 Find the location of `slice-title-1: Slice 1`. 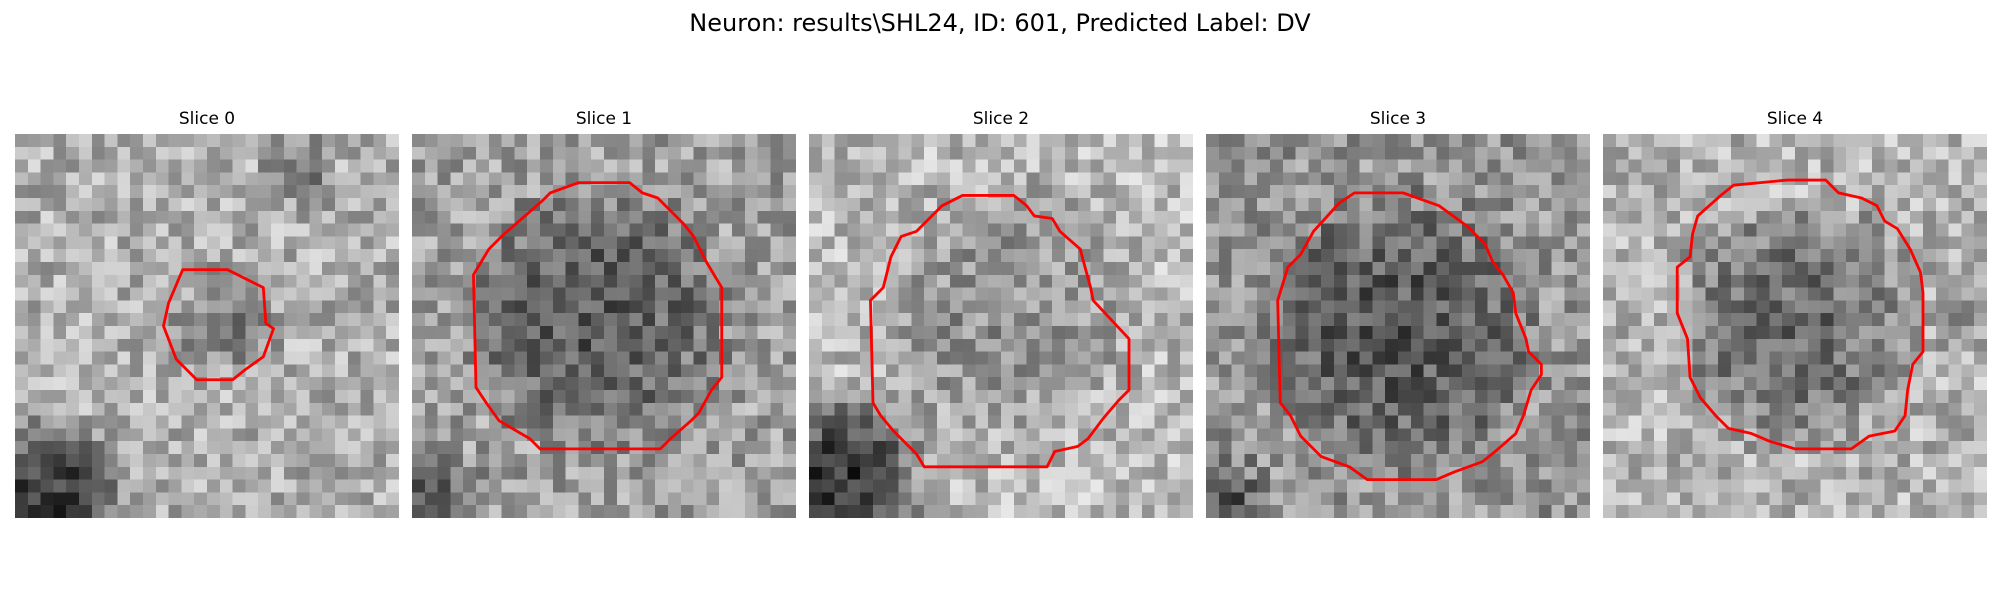

slice-title-1: Slice 1 is located at coordinates (604, 119).